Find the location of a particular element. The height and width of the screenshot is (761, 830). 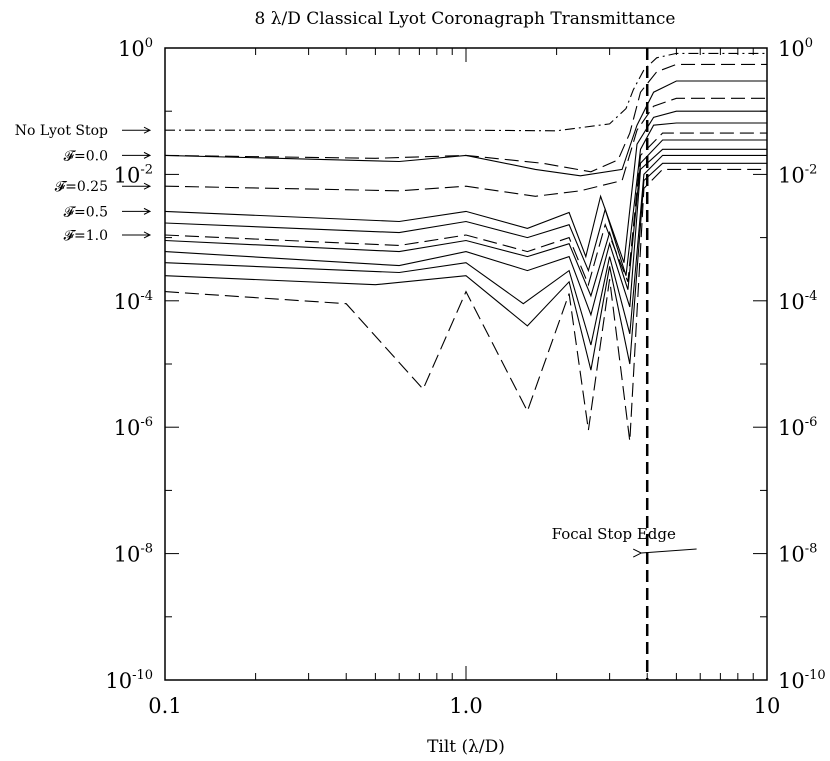

left-labels: No Lyot Stop 𝓕=0.0 𝓕=0.25 𝓕=0.5 𝓕=1.0 is located at coordinates (83, 183).